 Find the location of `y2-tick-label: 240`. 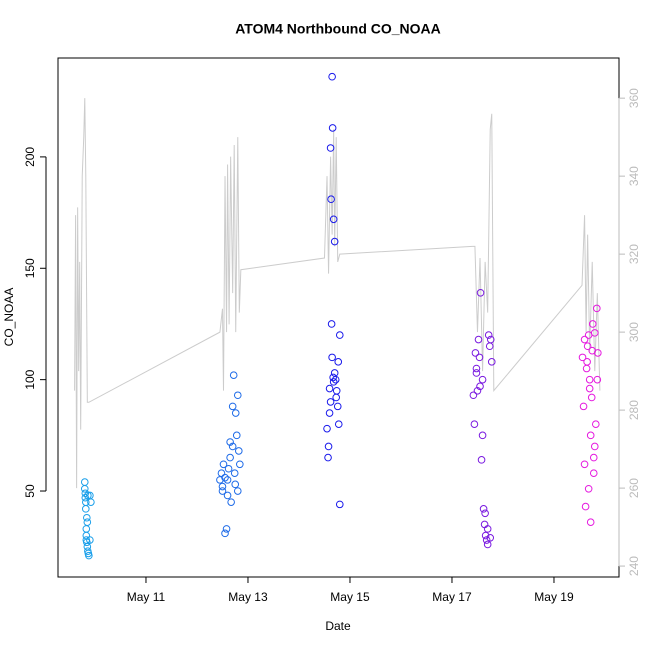

y2-tick-label: 240 is located at coordinates (634, 566).